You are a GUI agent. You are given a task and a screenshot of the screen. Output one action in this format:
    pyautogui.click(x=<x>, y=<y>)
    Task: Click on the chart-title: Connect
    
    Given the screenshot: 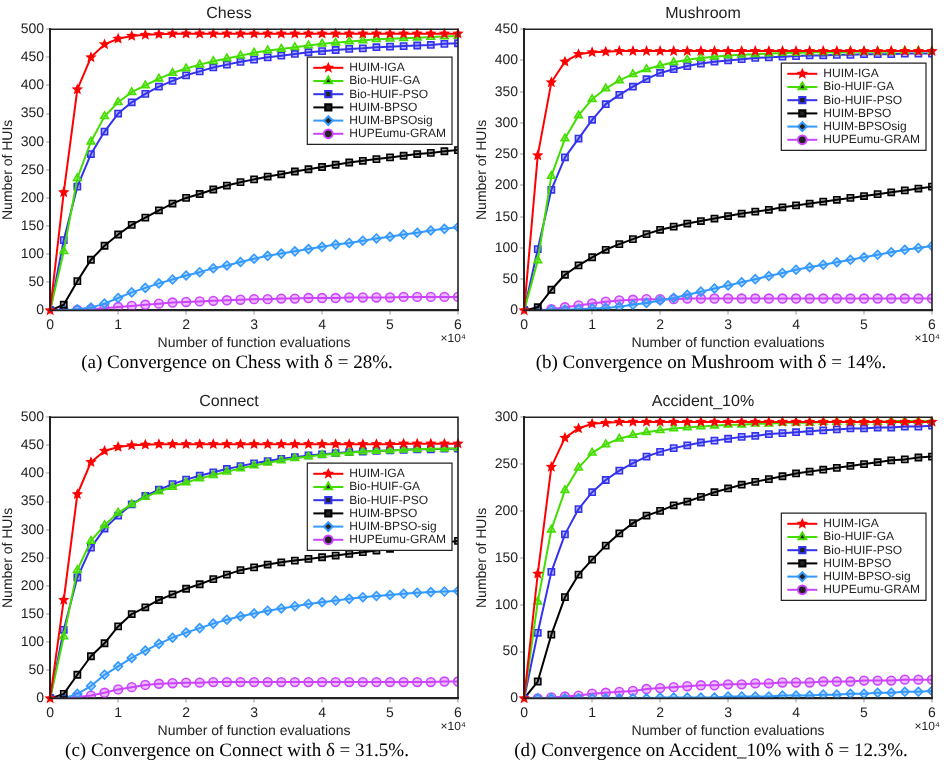 What is the action you would take?
    pyautogui.click(x=230, y=401)
    